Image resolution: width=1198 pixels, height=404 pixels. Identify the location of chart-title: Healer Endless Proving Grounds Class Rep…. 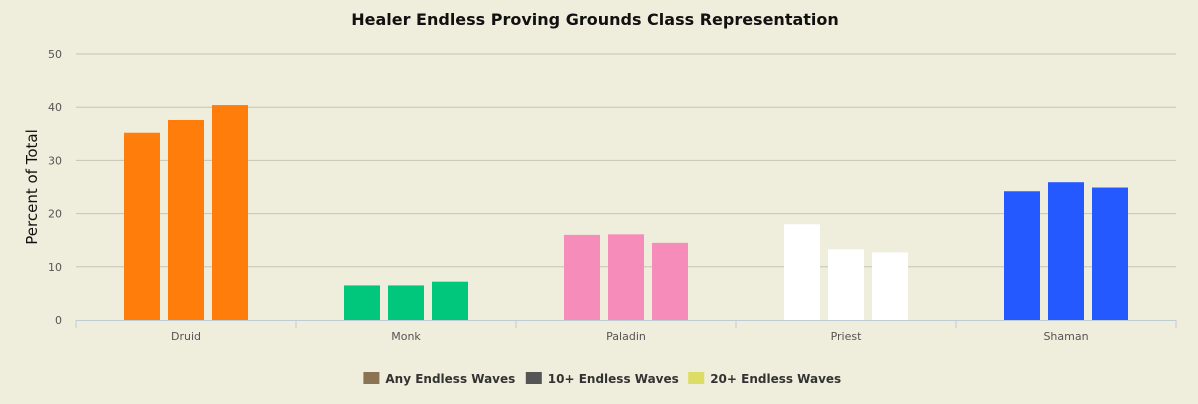
(595, 19).